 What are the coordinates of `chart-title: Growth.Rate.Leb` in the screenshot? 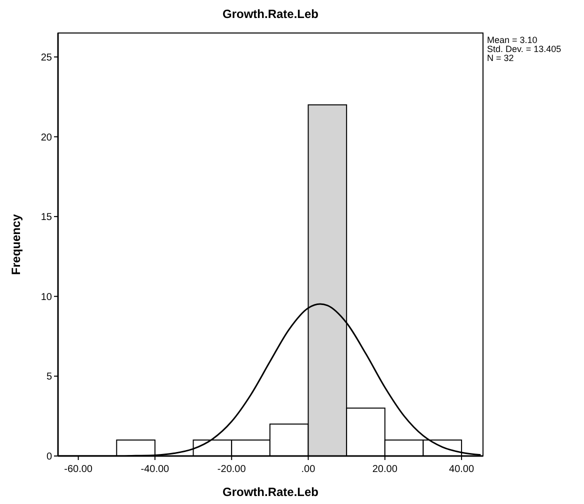 It's located at (270, 14).